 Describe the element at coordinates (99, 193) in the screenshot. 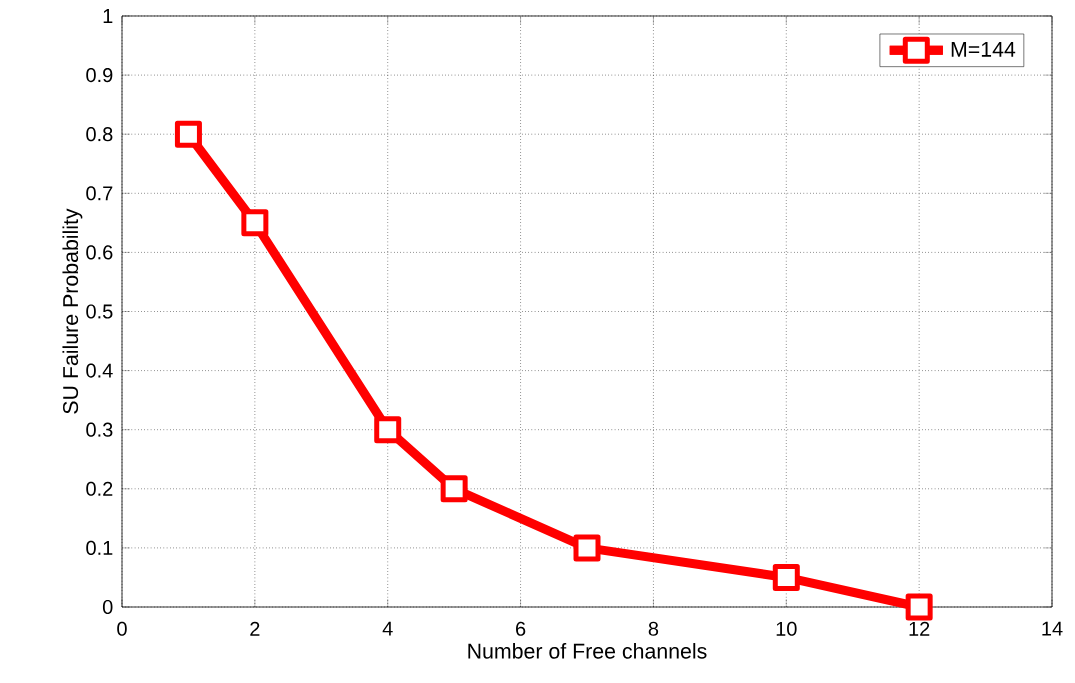

I see `y-tick-label: 0.7` at that location.